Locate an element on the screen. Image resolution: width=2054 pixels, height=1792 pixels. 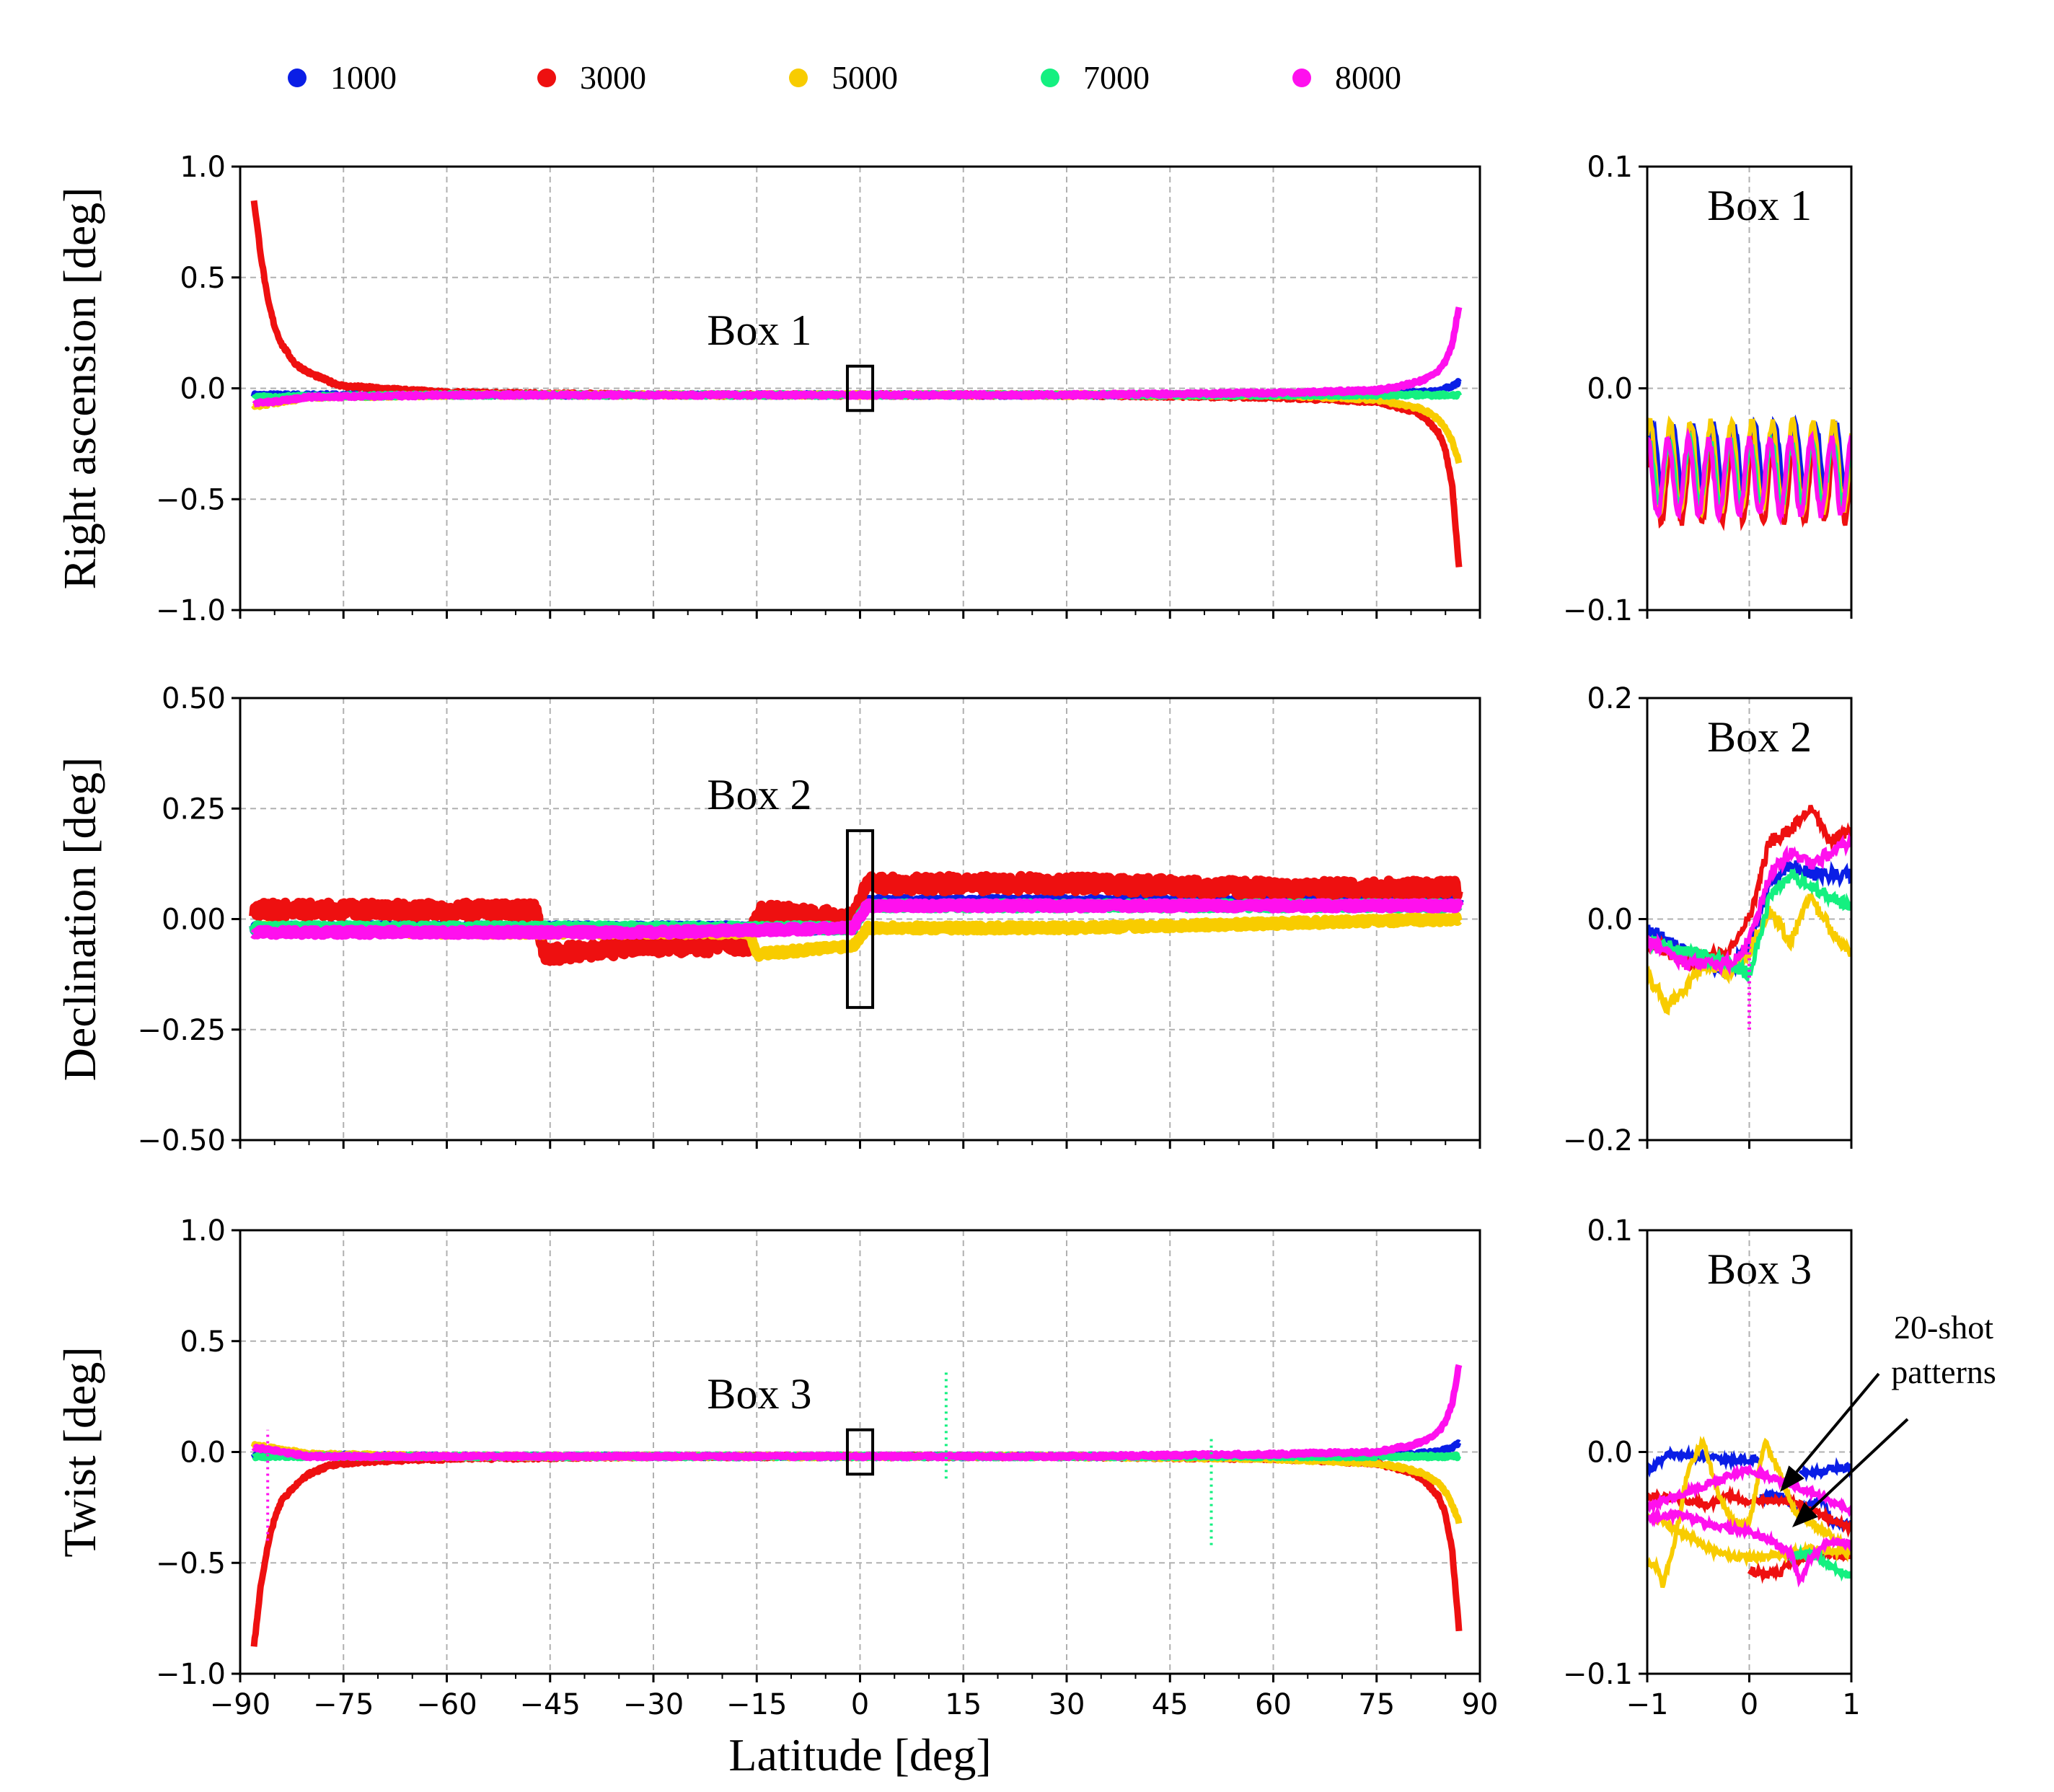
twist-main-ytick-label: −1.0 is located at coordinates (191, 1674).